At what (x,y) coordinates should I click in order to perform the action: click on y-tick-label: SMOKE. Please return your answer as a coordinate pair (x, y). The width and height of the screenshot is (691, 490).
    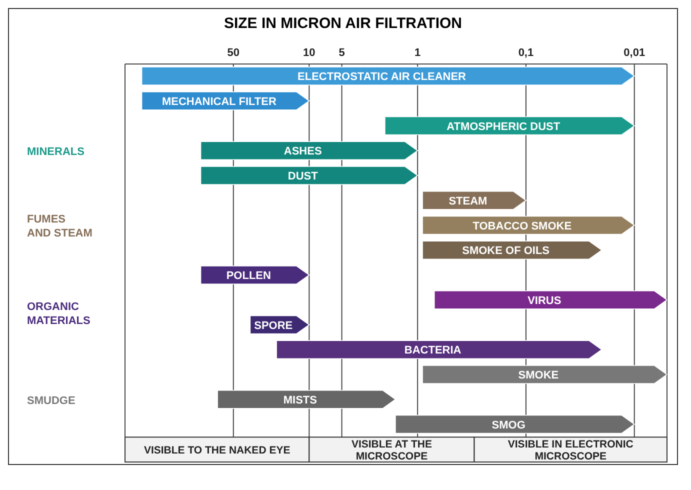
    Looking at the image, I should click on (538, 376).